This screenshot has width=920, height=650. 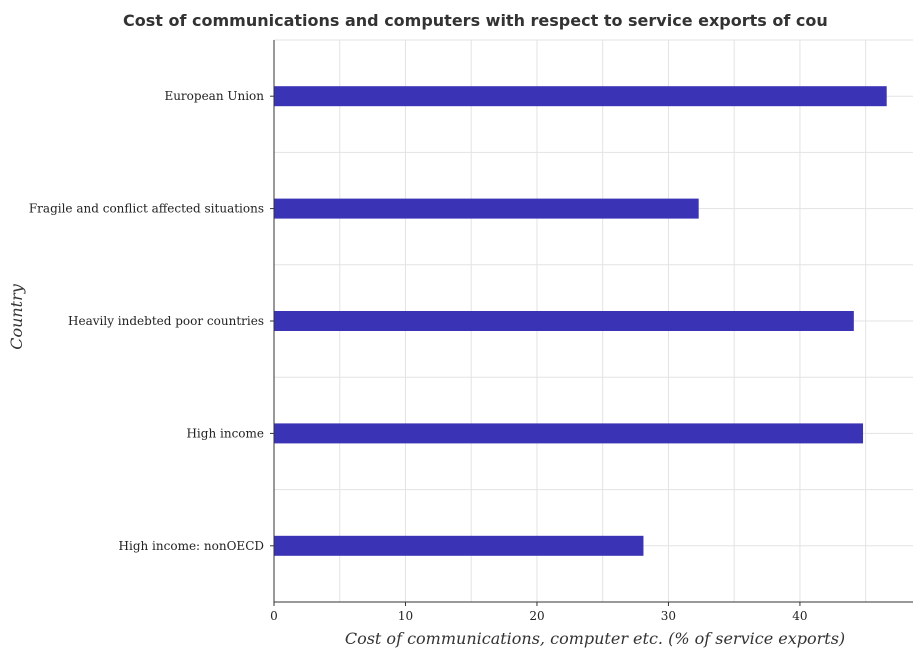 I want to click on bar-fragile-and-conflict-affected-situations, so click(x=486, y=208).